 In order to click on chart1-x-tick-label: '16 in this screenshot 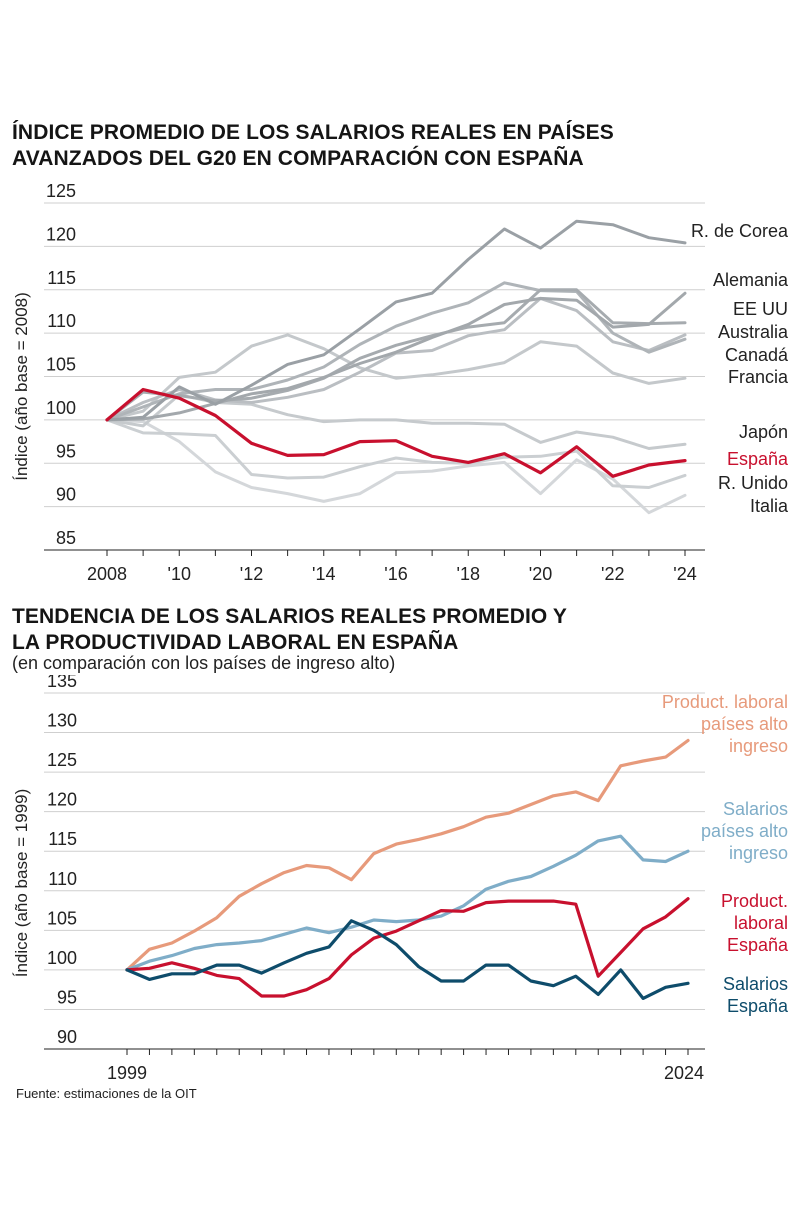, I will do `click(395, 574)`.